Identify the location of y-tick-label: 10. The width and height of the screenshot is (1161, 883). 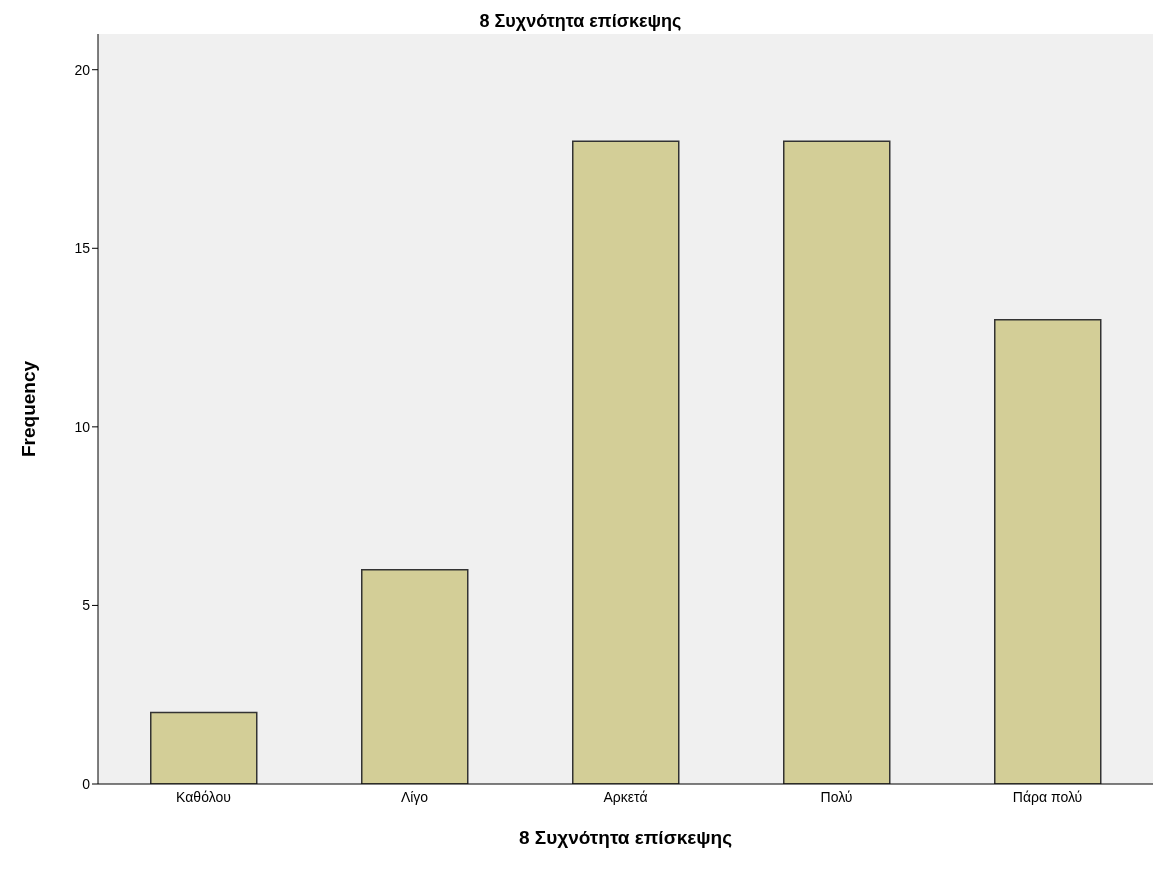
(82, 426).